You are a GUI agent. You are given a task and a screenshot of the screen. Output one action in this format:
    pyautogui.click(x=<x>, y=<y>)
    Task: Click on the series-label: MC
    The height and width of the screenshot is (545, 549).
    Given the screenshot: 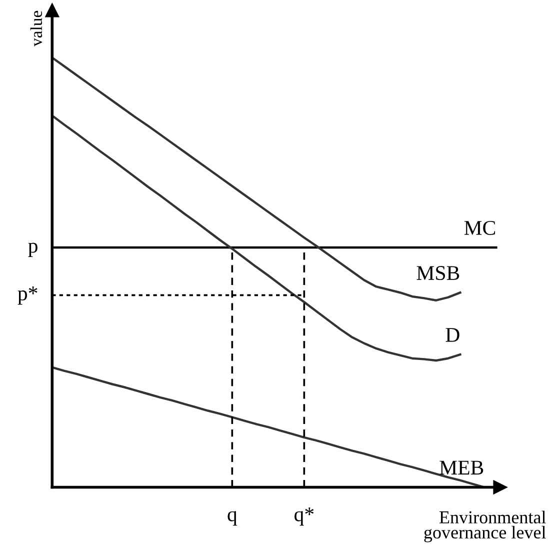 What is the action you would take?
    pyautogui.click(x=480, y=227)
    